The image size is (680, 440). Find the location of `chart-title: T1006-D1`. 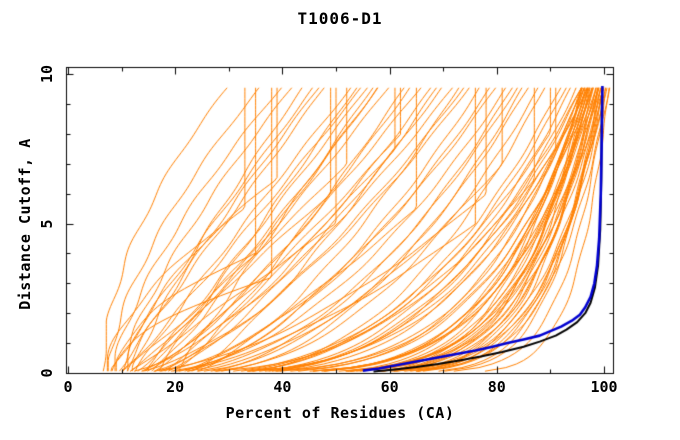

chart-title: T1006-D1 is located at coordinates (340, 18).